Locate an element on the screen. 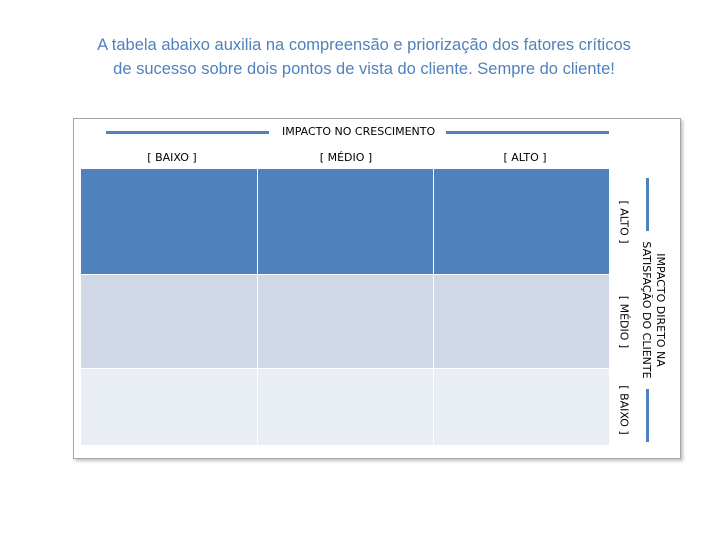 The image size is (728, 546). y-level-high: [ ALTO ] is located at coordinates (624, 222).